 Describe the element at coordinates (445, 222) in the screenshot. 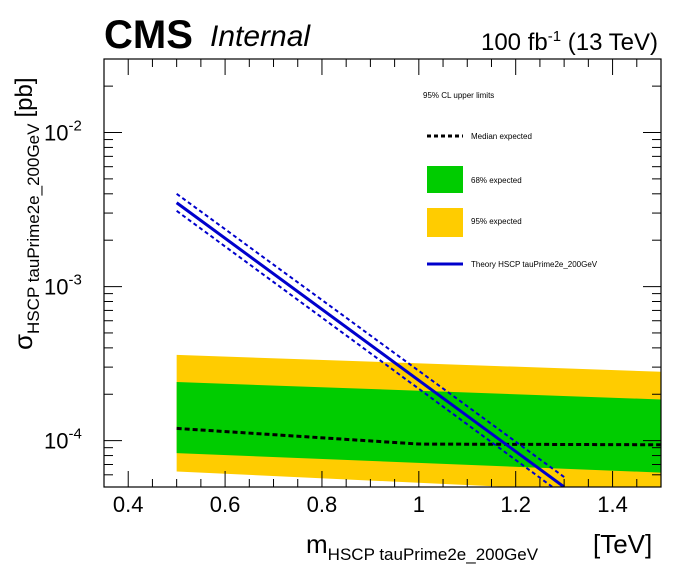

I see `legend-95-swatch` at that location.